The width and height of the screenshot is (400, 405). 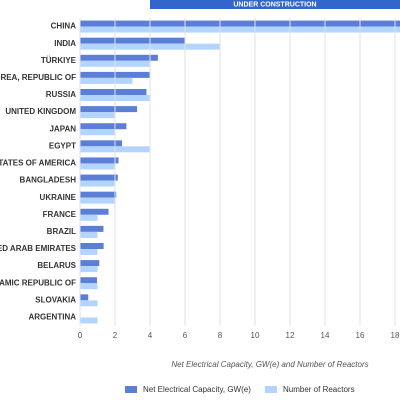 What do you see at coordinates (61, 94) in the screenshot?
I see `category-label: RUSSIA` at bounding box center [61, 94].